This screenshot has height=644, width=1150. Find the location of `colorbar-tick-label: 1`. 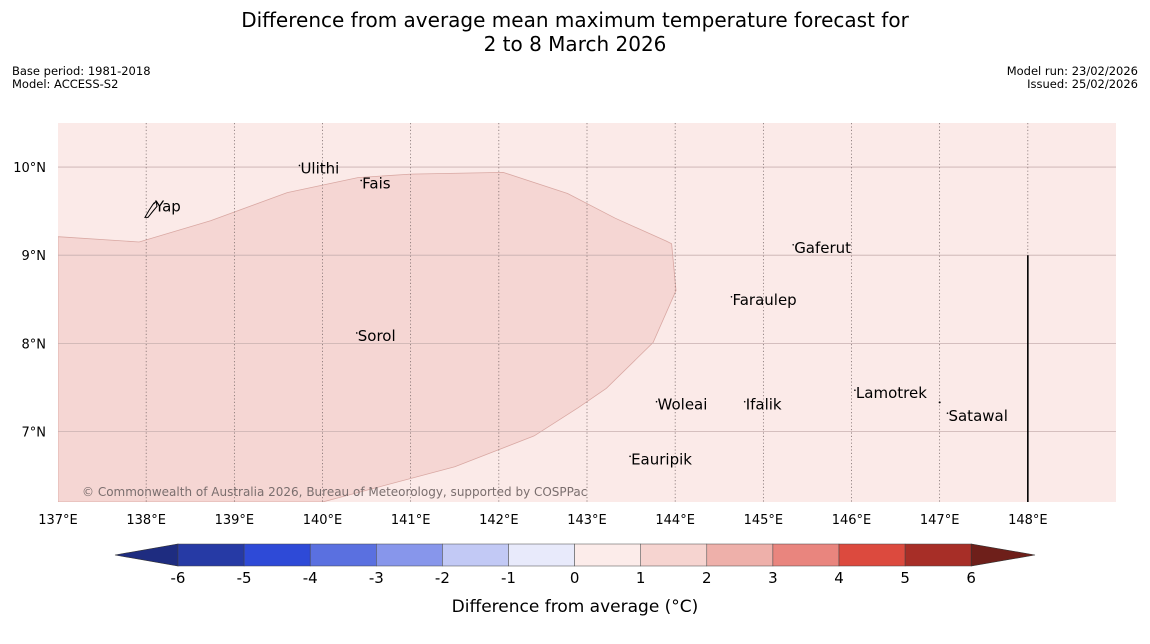

colorbar-tick-label: 1 is located at coordinates (641, 578).